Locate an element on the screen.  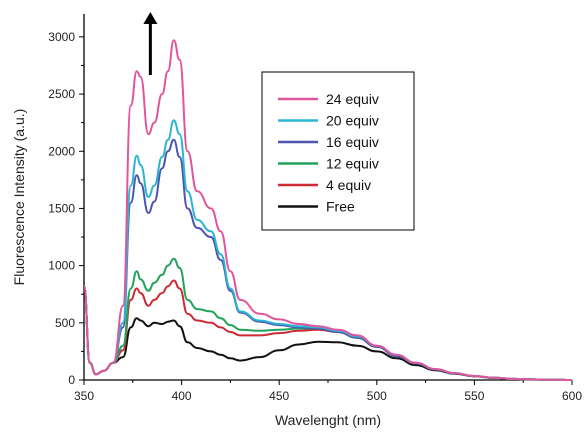
y-tick-label: 2500 is located at coordinates (61, 94).